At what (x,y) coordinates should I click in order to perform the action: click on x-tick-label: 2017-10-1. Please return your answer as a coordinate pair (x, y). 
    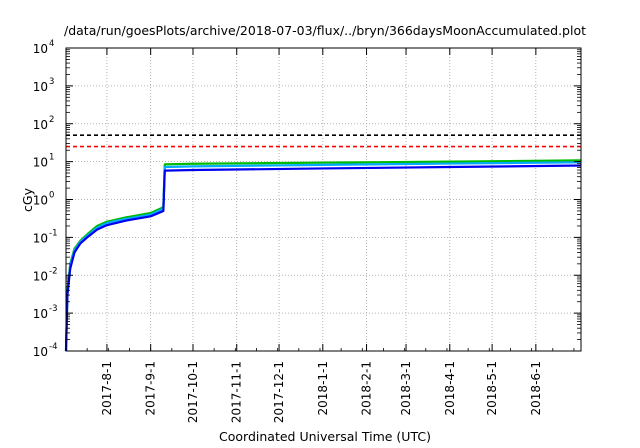
    Looking at the image, I should click on (193, 392).